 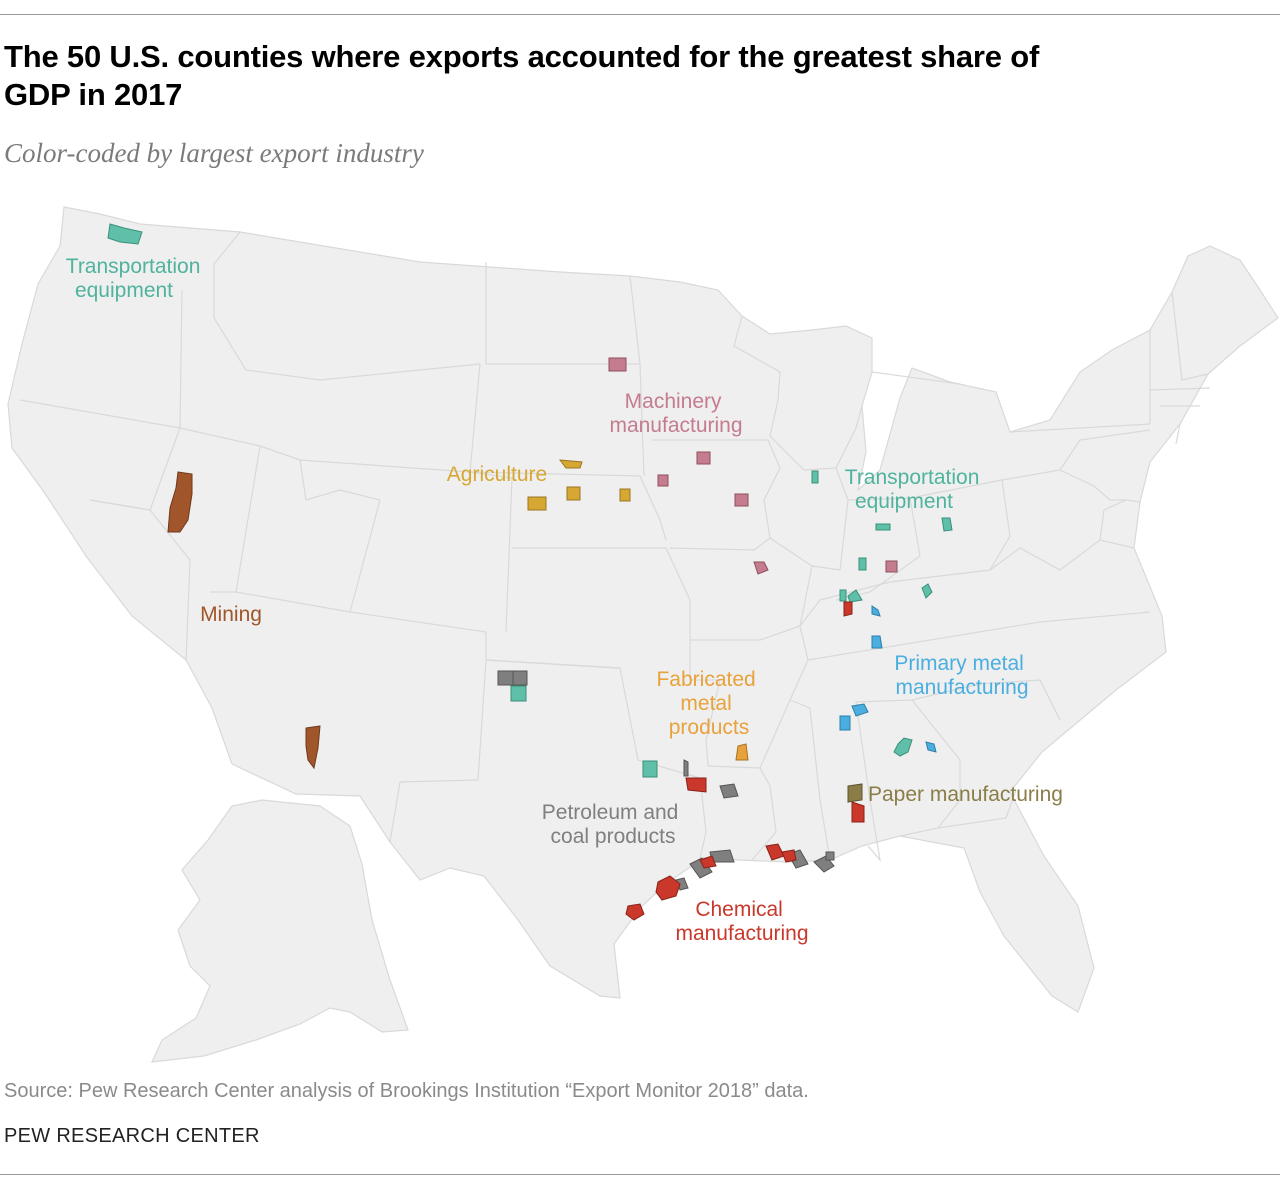 What do you see at coordinates (132, 1136) in the screenshot?
I see `brand-footer: PEW RESEARCH CENTER` at bounding box center [132, 1136].